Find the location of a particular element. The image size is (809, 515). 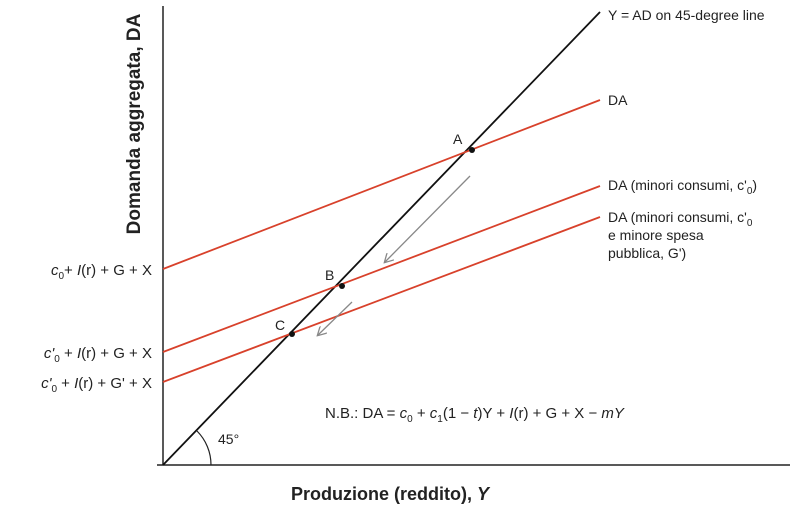

intercept-label: c'0 + I(r) + G' + X is located at coordinates (96, 385).